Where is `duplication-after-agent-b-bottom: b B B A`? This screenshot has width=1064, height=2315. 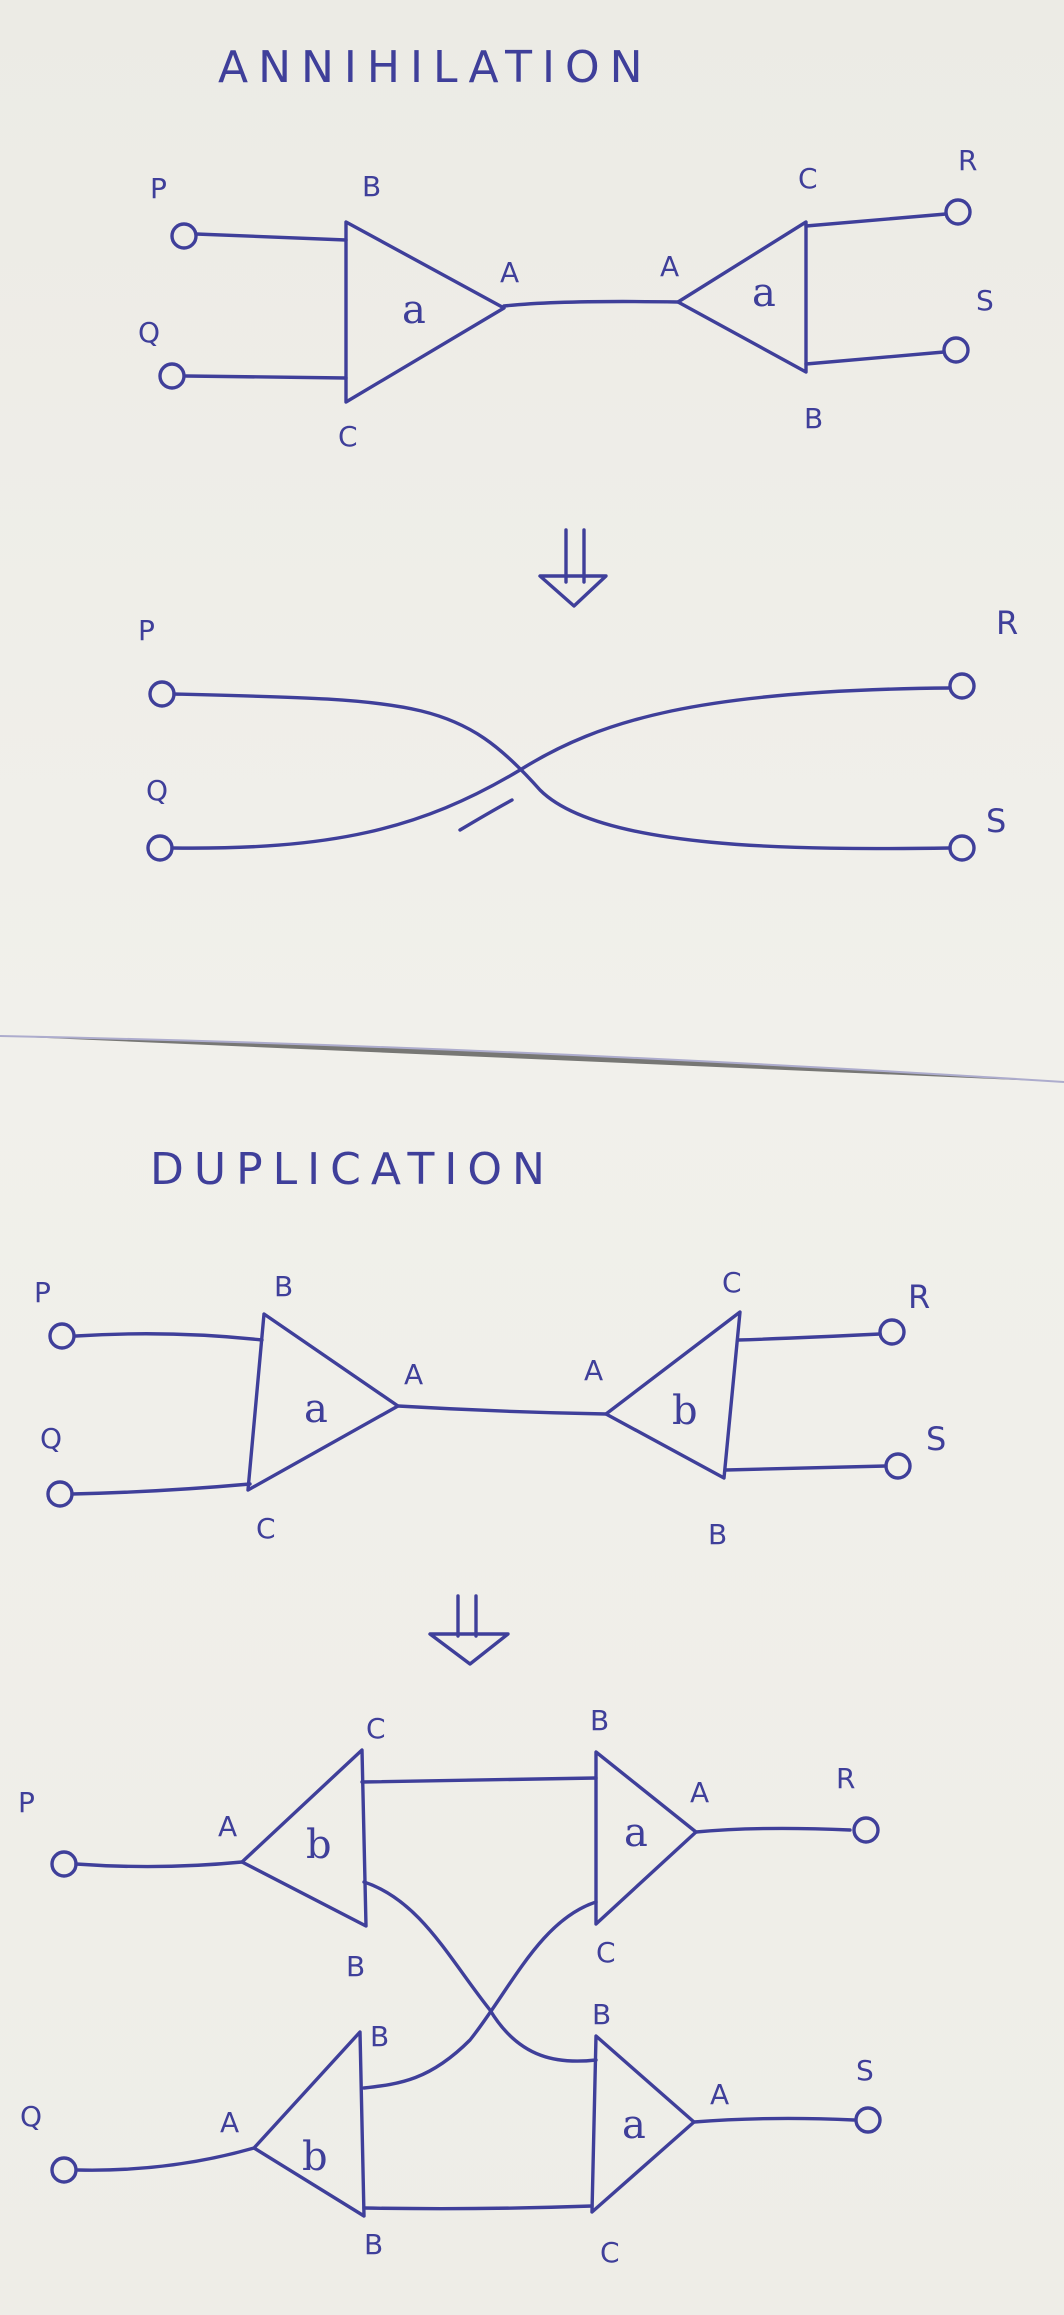 duplication-after-agent-b-bottom: b B B A is located at coordinates (304, 2140).